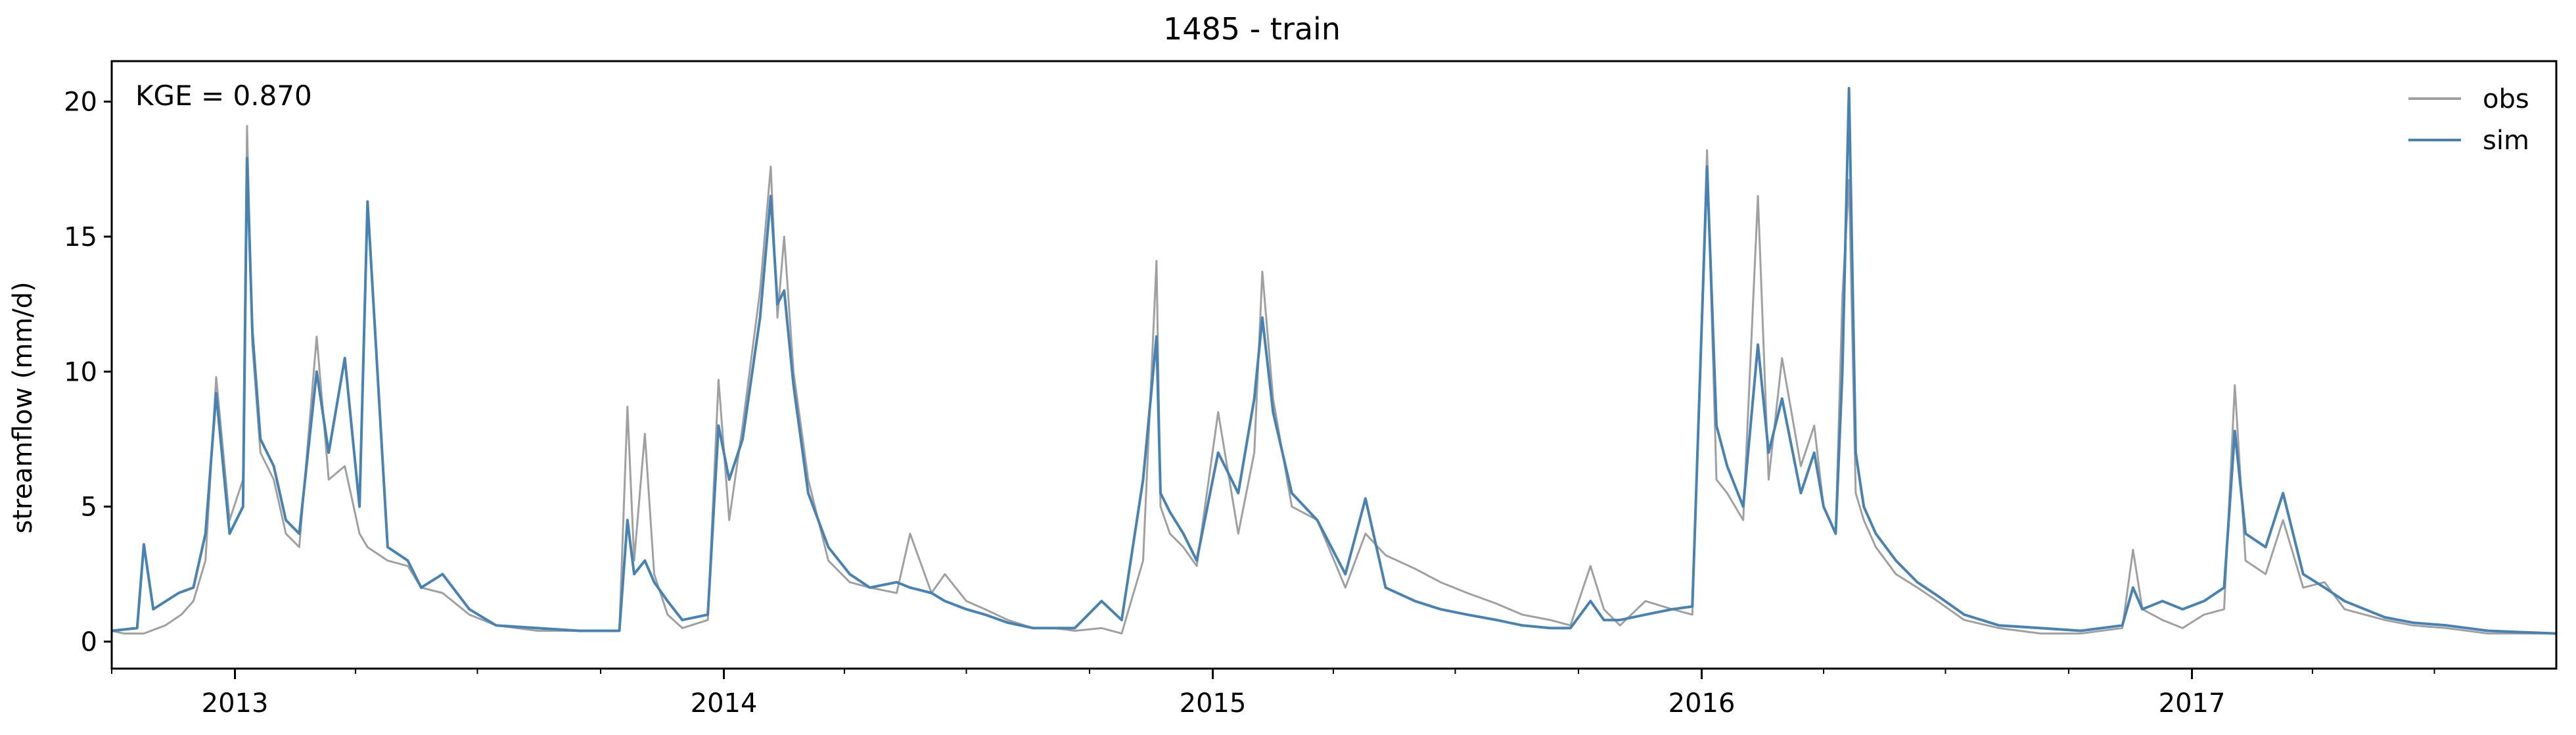  Describe the element at coordinates (2506, 99) in the screenshot. I see `legend-obs-label: obs` at that location.